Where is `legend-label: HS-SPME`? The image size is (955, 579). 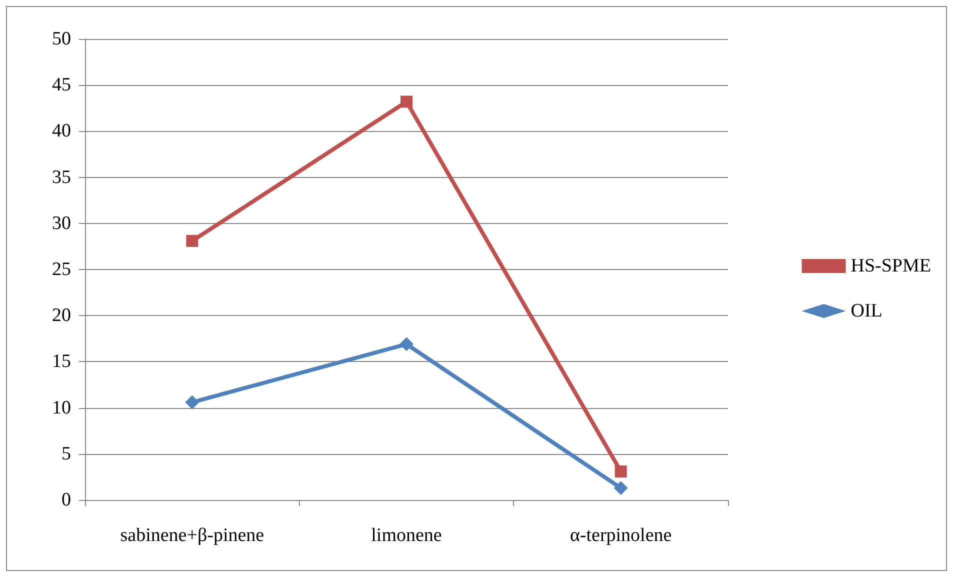 legend-label: HS-SPME is located at coordinates (890, 266).